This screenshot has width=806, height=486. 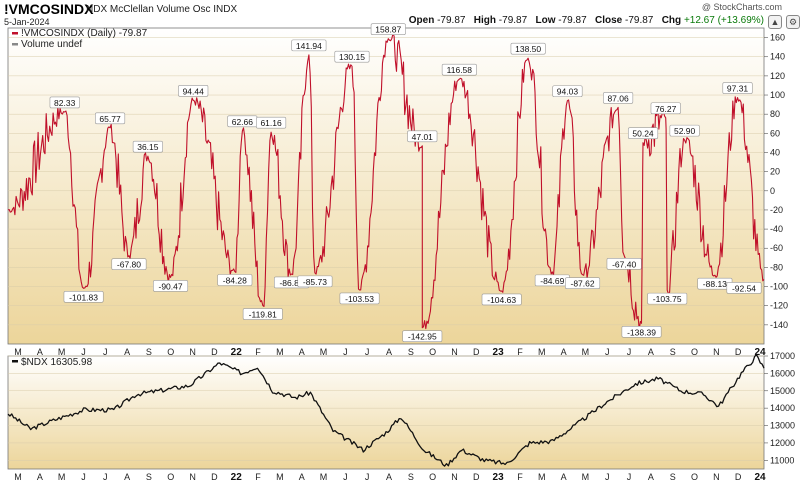 I want to click on annotation-label: -92.54, so click(x=744, y=288).